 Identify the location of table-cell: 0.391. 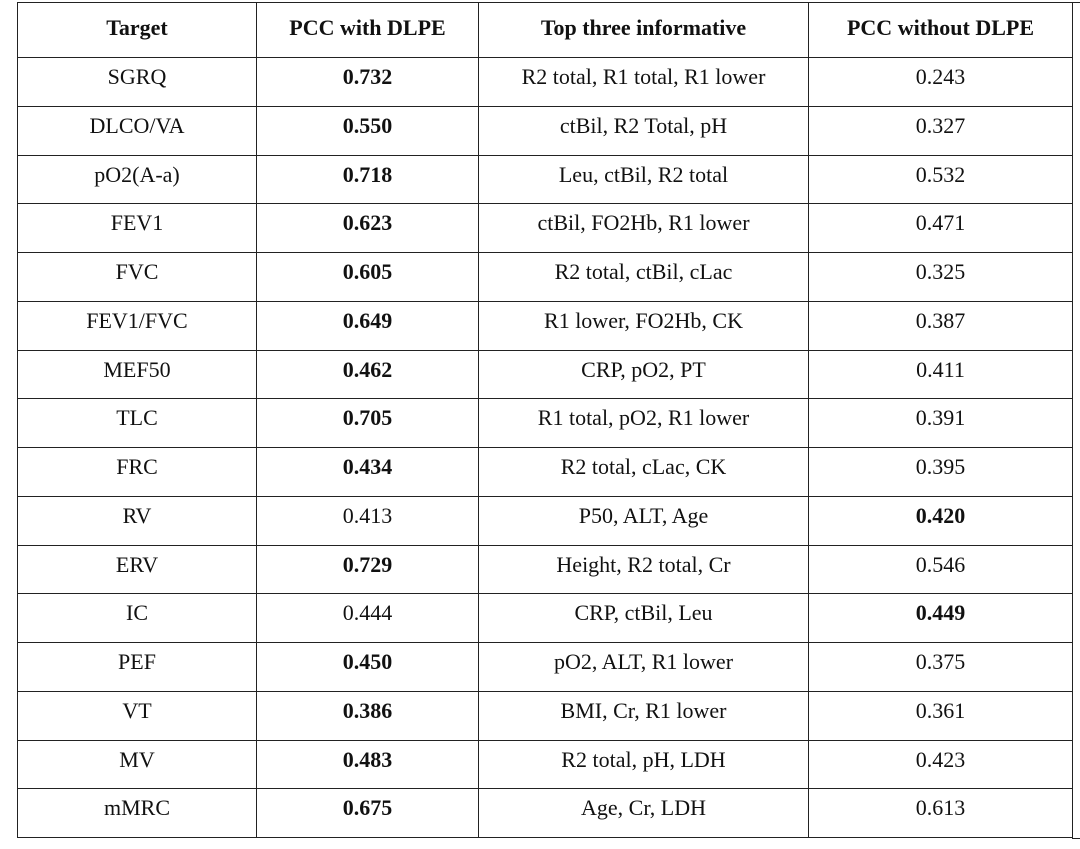
(940, 423).